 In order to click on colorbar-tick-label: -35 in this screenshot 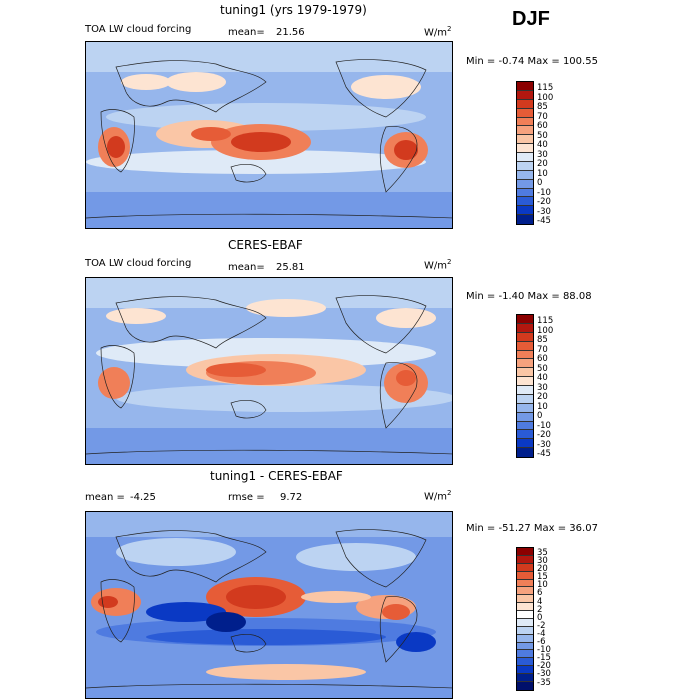, I will do `click(544, 682)`.